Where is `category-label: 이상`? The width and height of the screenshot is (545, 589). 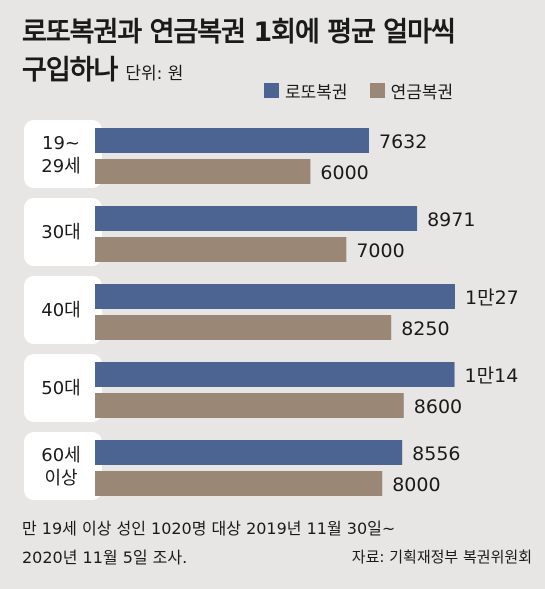
category-label: 이상 is located at coordinates (60, 478).